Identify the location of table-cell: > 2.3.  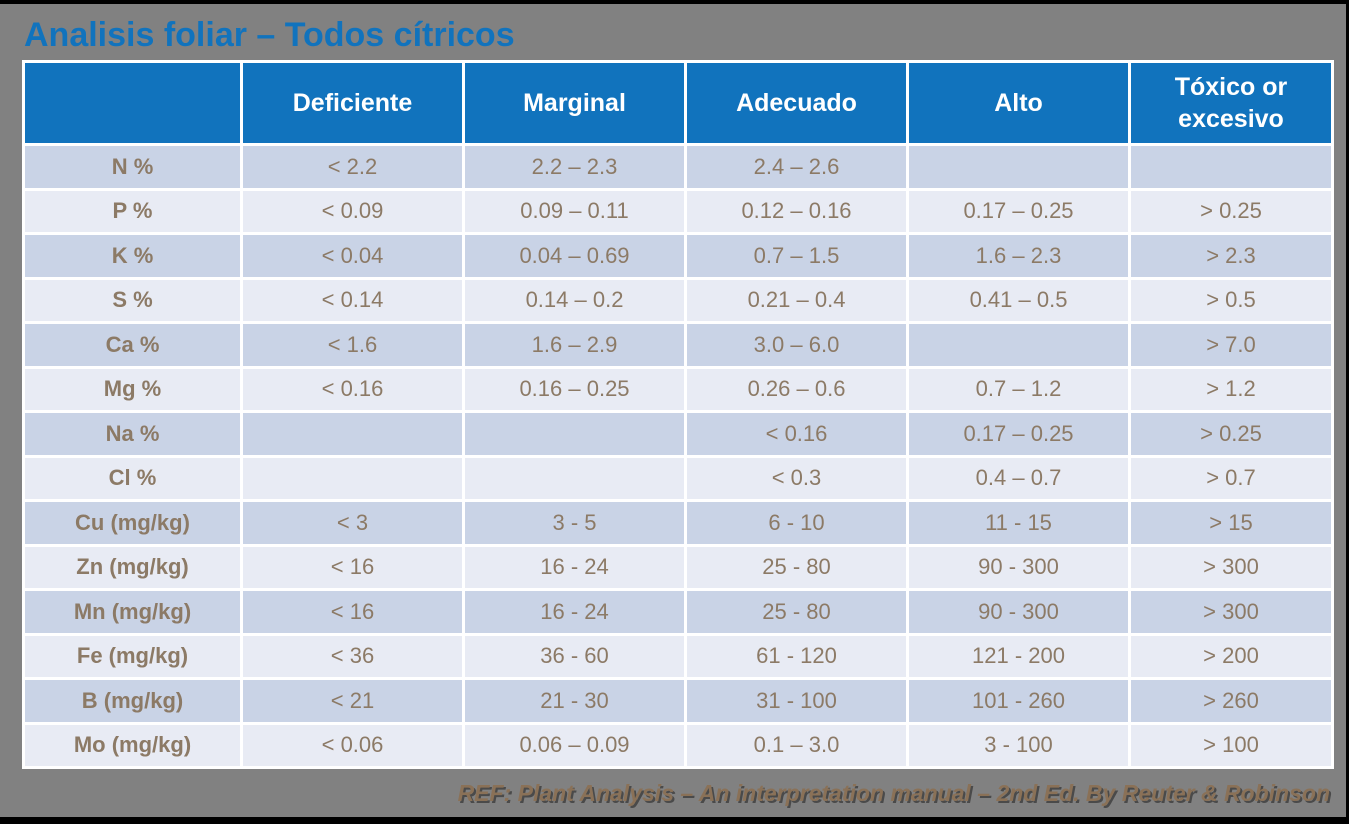
(1231, 256).